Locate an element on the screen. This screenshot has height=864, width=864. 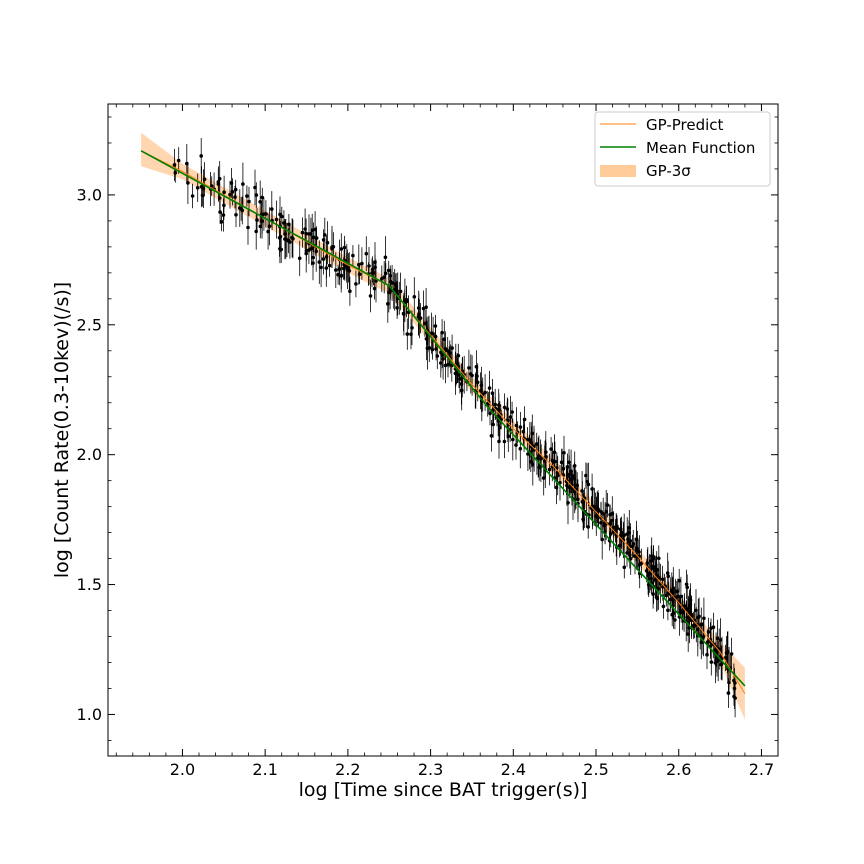
legend: GP-Predict Mean Function GP-3σ is located at coordinates (682, 149).